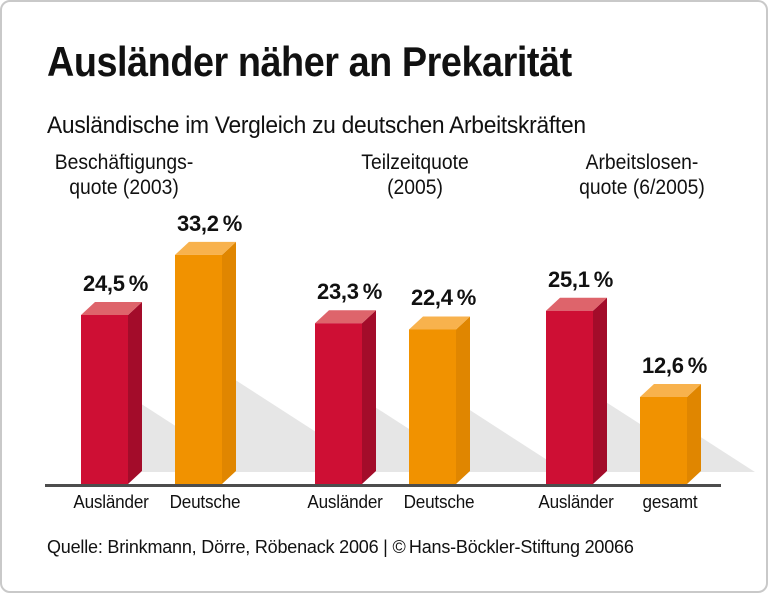  What do you see at coordinates (674, 366) in the screenshot?
I see `value-label: 12,6 %` at bounding box center [674, 366].